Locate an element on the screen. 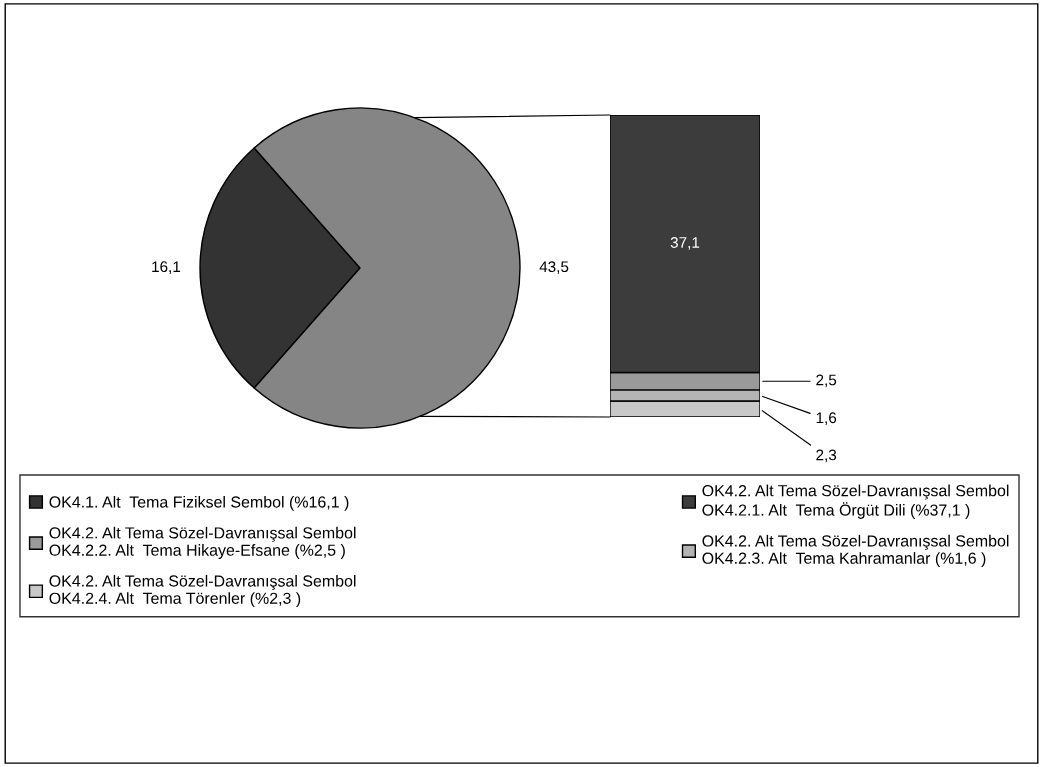 The height and width of the screenshot is (767, 1043). legend-label: OK4.2. Alt Tema Sözel-Davranışsal Sembol OK4.2.4. Alt Tema Törenler (%2,3 ) is located at coordinates (202, 591).